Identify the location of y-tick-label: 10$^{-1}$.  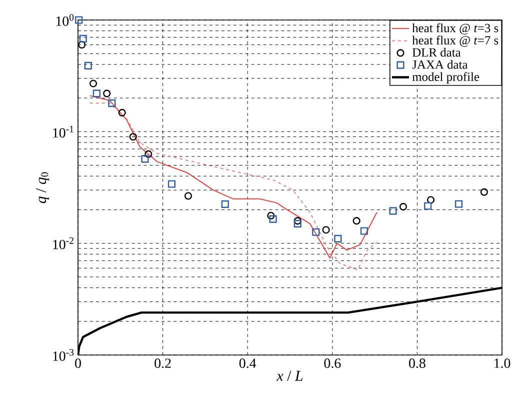
(63, 132).